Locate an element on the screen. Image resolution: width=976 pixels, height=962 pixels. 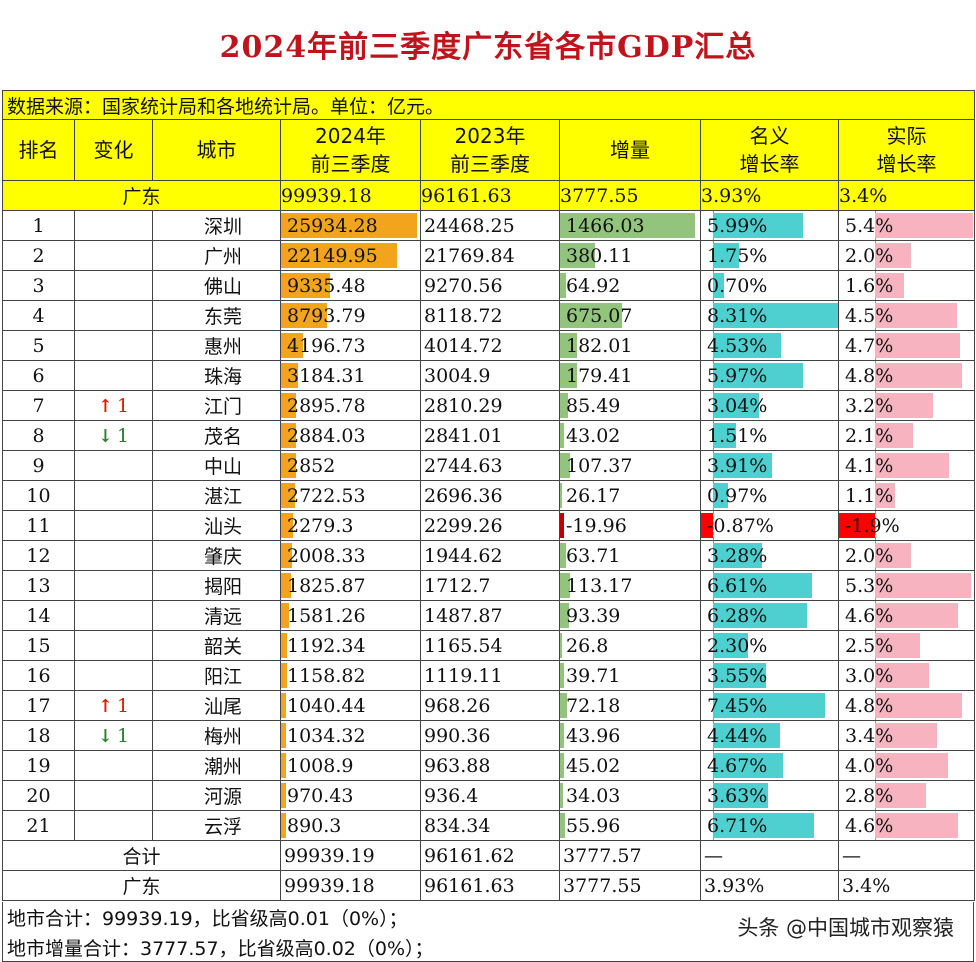
real-cell: 3.2% is located at coordinates (906, 405).